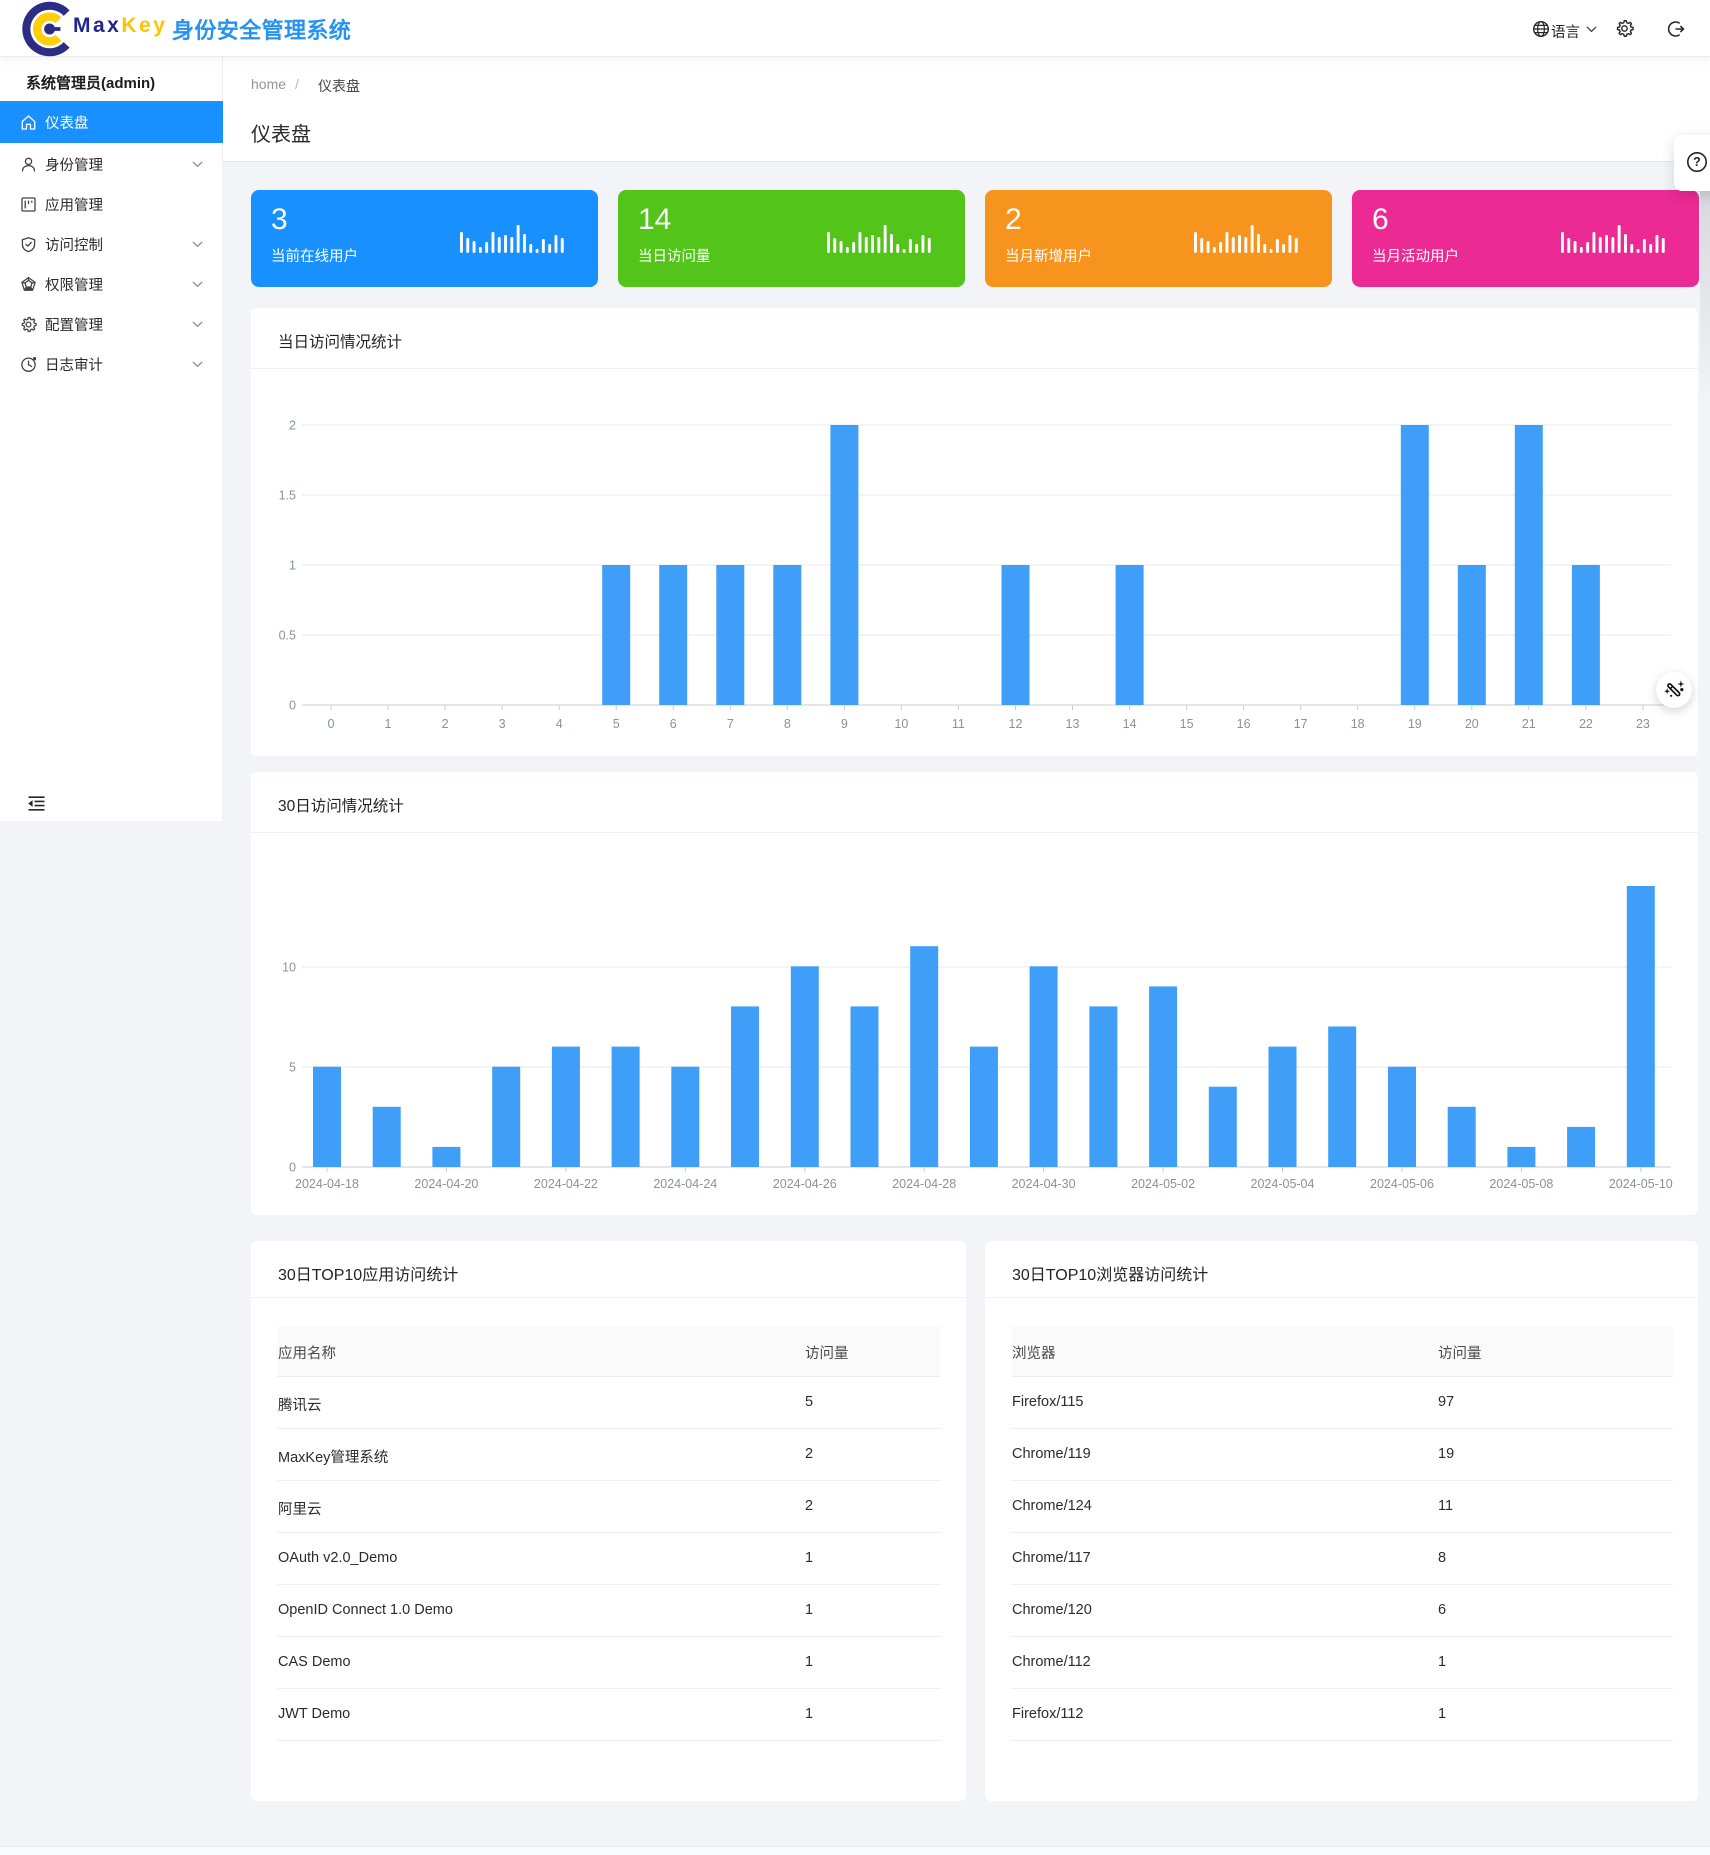 The width and height of the screenshot is (1710, 1855). I want to click on svg-text: 13, so click(1073, 724).